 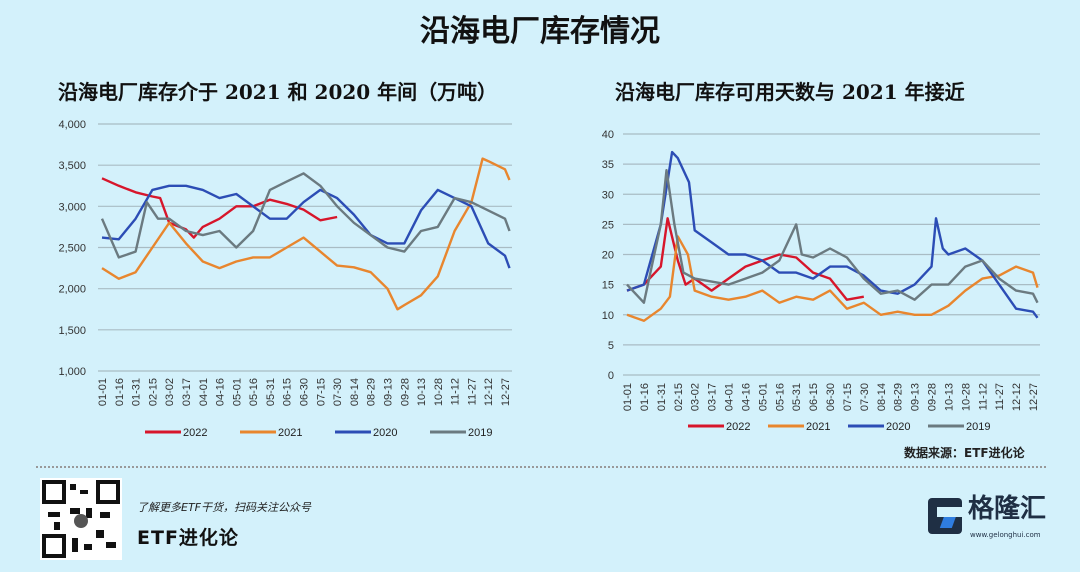 What do you see at coordinates (964, 453) in the screenshot?
I see `data-source: 数据来源：ETF进化论` at bounding box center [964, 453].